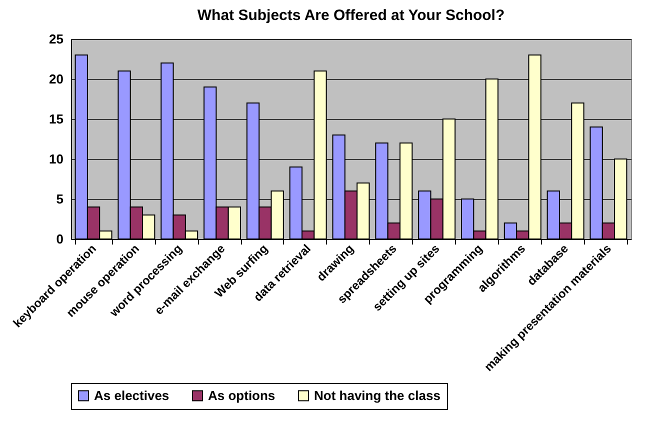 The height and width of the screenshot is (434, 645). Describe the element at coordinates (351, 15) in the screenshot. I see `chart-title: What Subjects Are Offered at Your School?` at that location.